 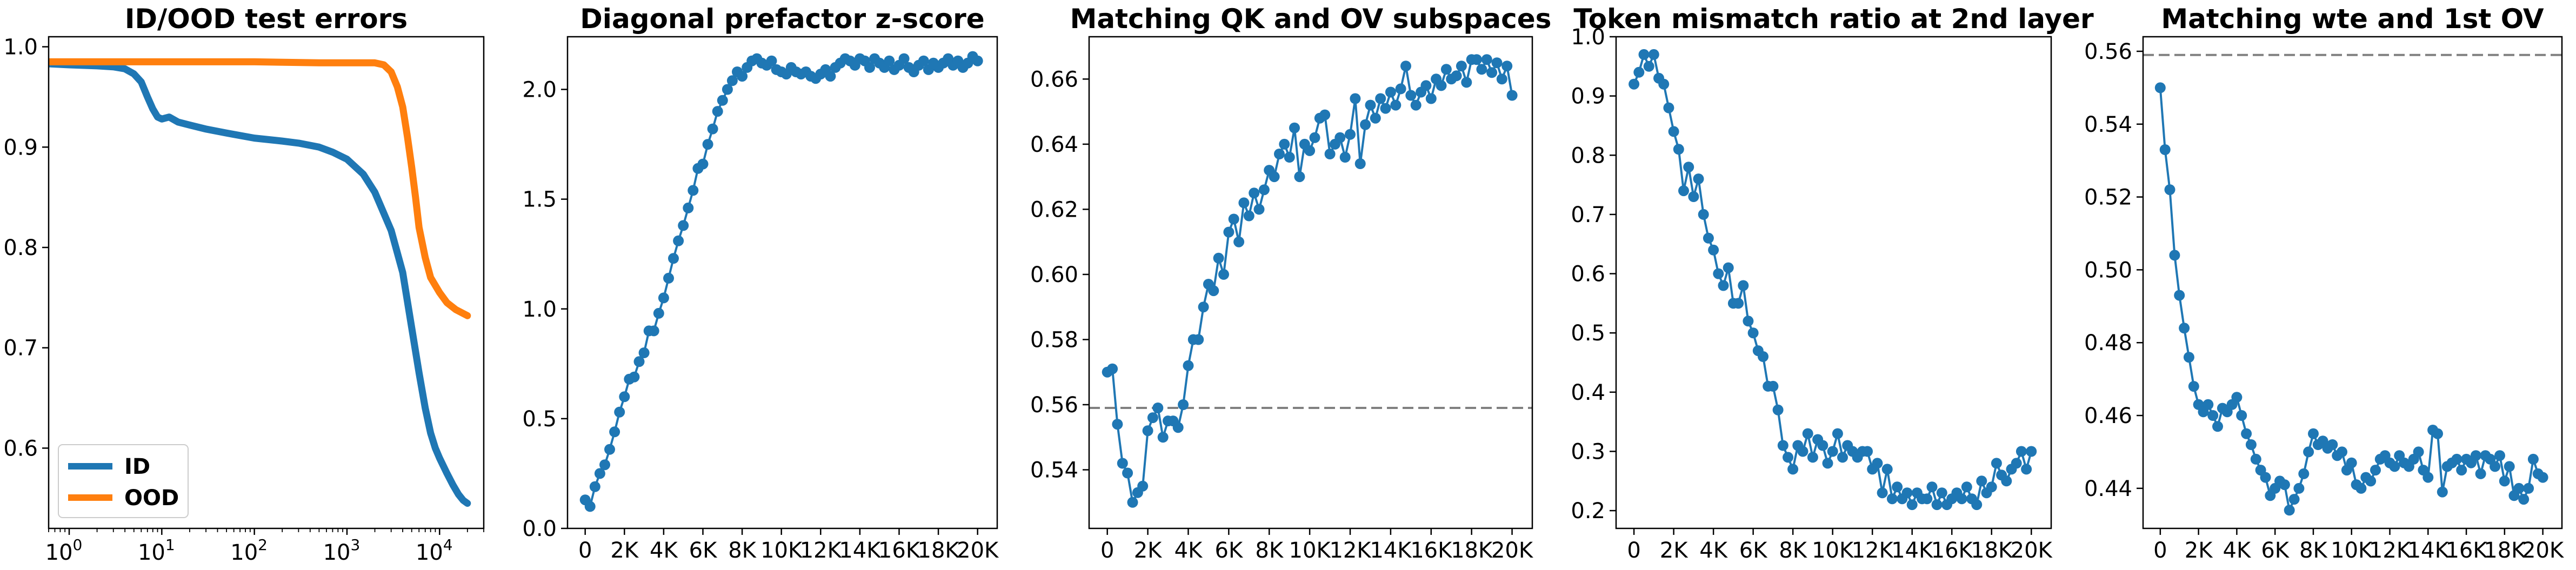 I want to click on y-tick-label: 1.0, so click(x=20, y=48).